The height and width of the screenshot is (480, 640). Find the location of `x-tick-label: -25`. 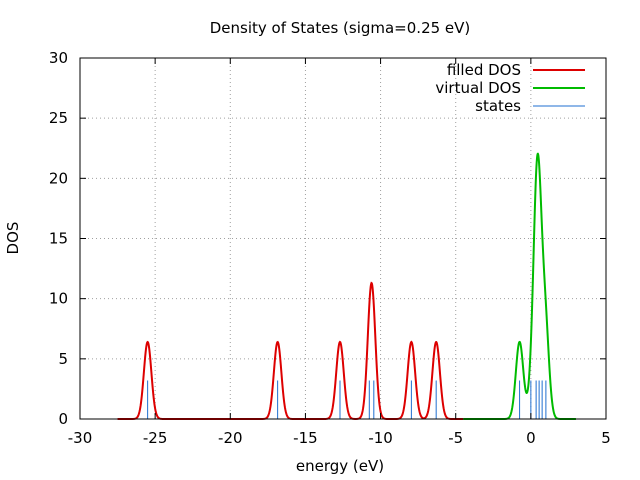

x-tick-label: -25 is located at coordinates (155, 438).